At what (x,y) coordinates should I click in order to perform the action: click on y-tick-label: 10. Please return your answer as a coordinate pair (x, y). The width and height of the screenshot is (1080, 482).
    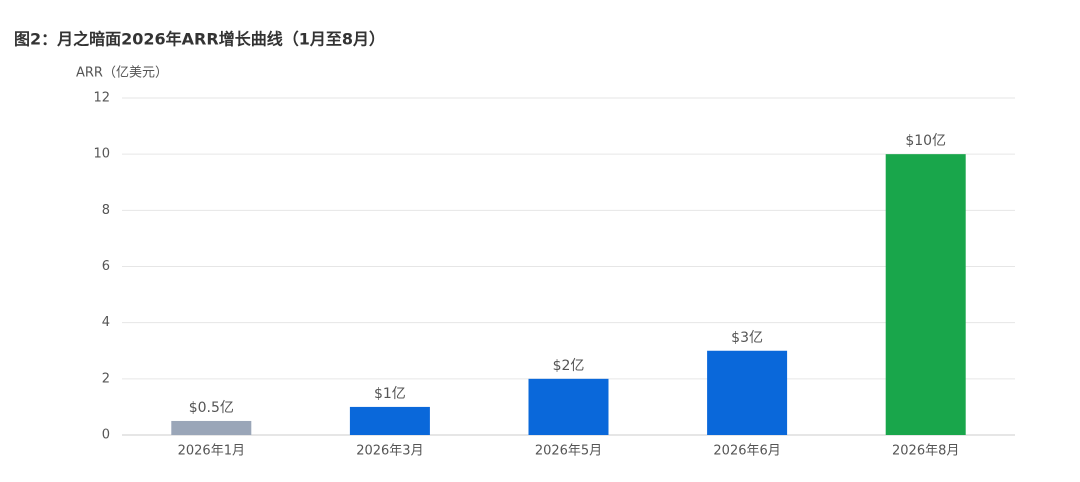
    Looking at the image, I should click on (101, 154).